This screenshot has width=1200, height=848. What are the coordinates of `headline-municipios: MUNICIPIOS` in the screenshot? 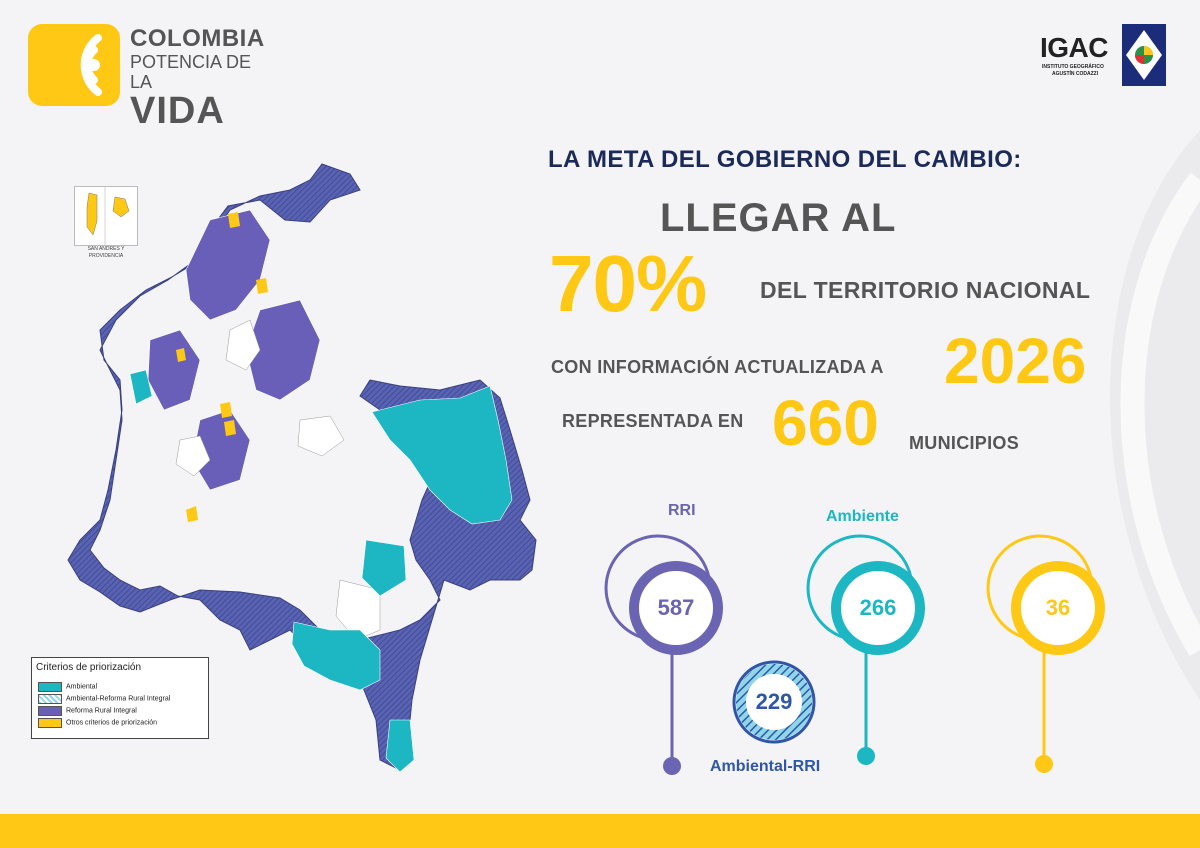 It's located at (964, 443).